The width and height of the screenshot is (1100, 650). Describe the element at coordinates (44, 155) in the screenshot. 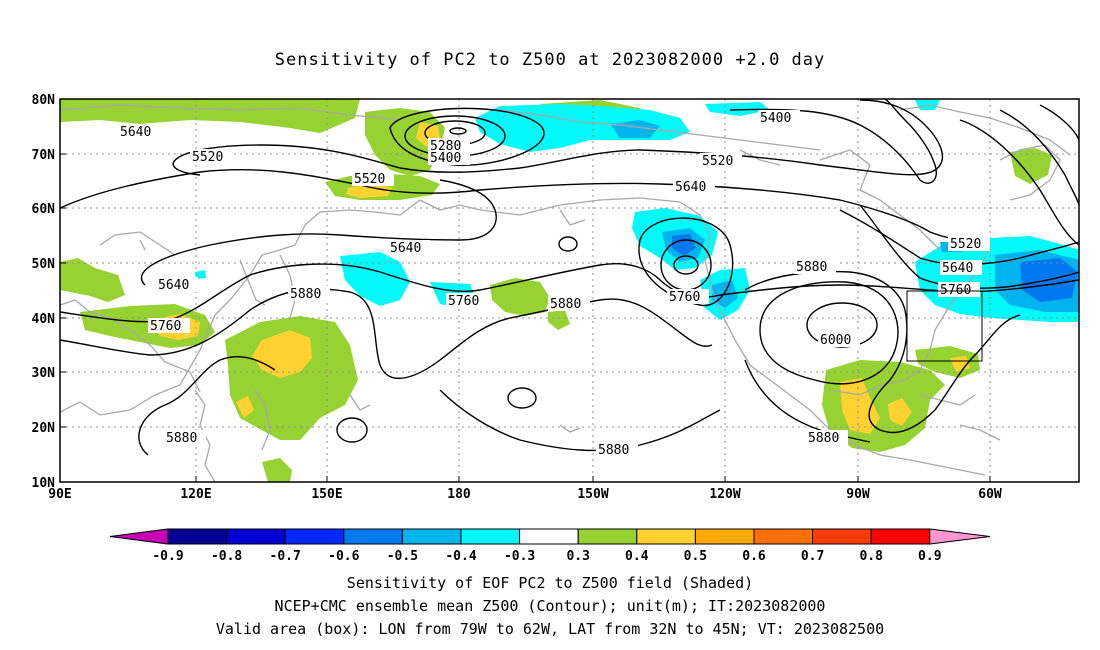

I see `lat-label: 70N` at that location.